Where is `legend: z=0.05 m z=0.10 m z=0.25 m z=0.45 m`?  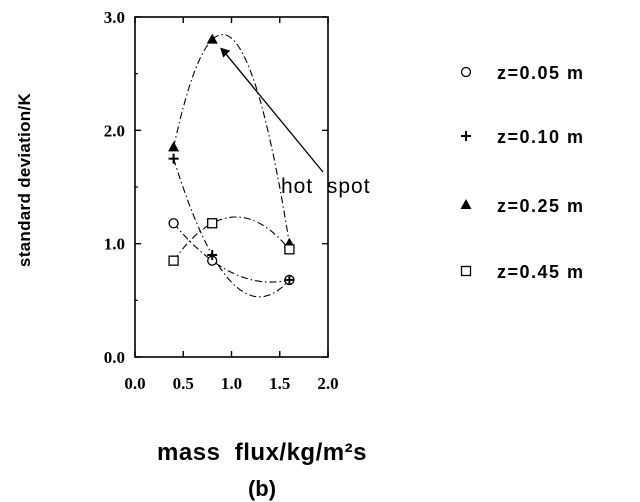
legend: z=0.05 m z=0.10 m z=0.25 m z=0.45 m is located at coordinates (522, 172).